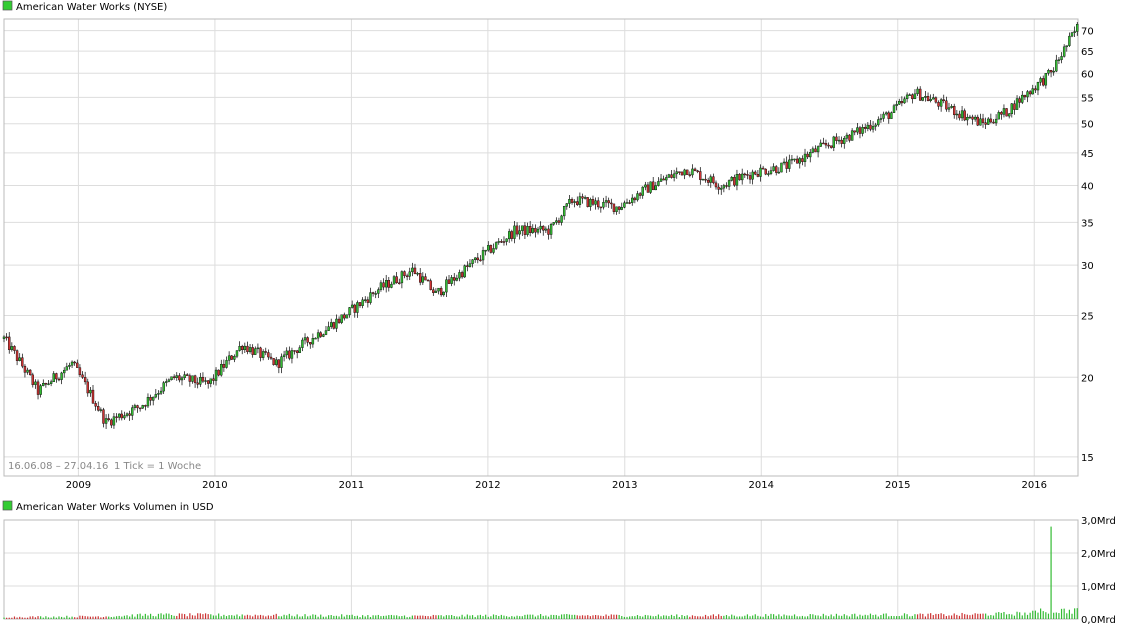  What do you see at coordinates (7, 505) in the screenshot?
I see `volume-legend-swatch` at bounding box center [7, 505].